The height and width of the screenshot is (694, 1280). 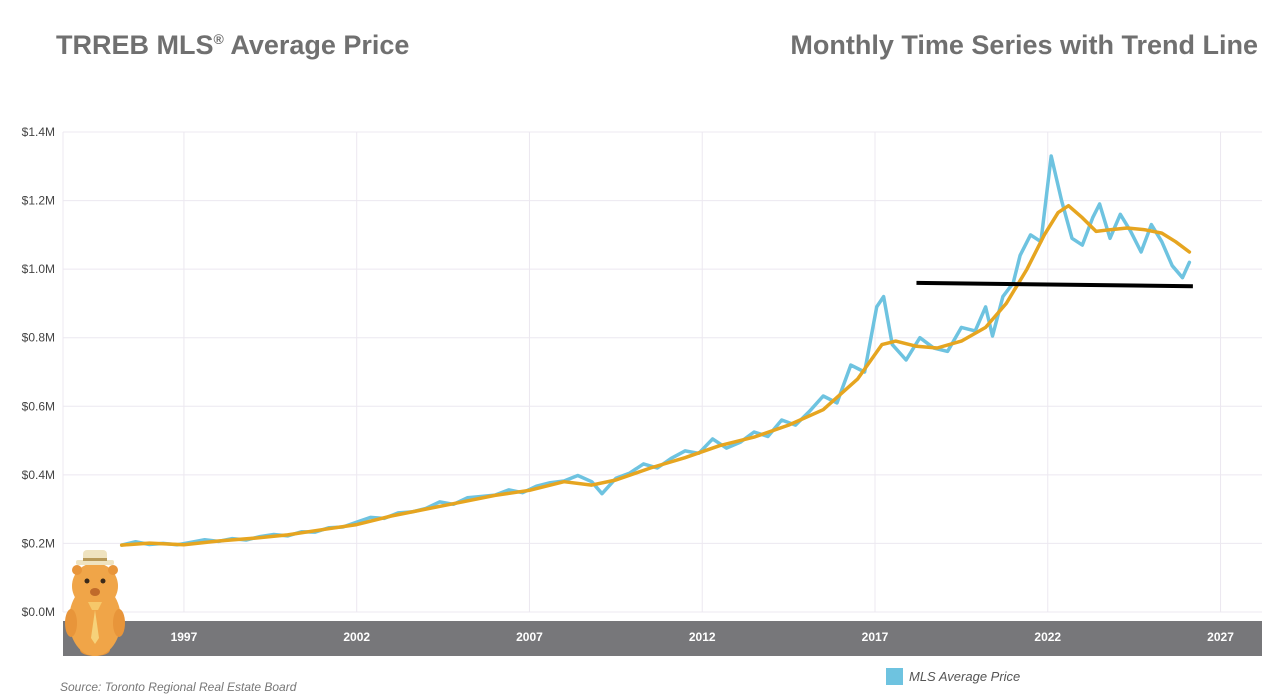 What do you see at coordinates (38, 475) in the screenshot?
I see `y-tick-label: $0.4M` at bounding box center [38, 475].